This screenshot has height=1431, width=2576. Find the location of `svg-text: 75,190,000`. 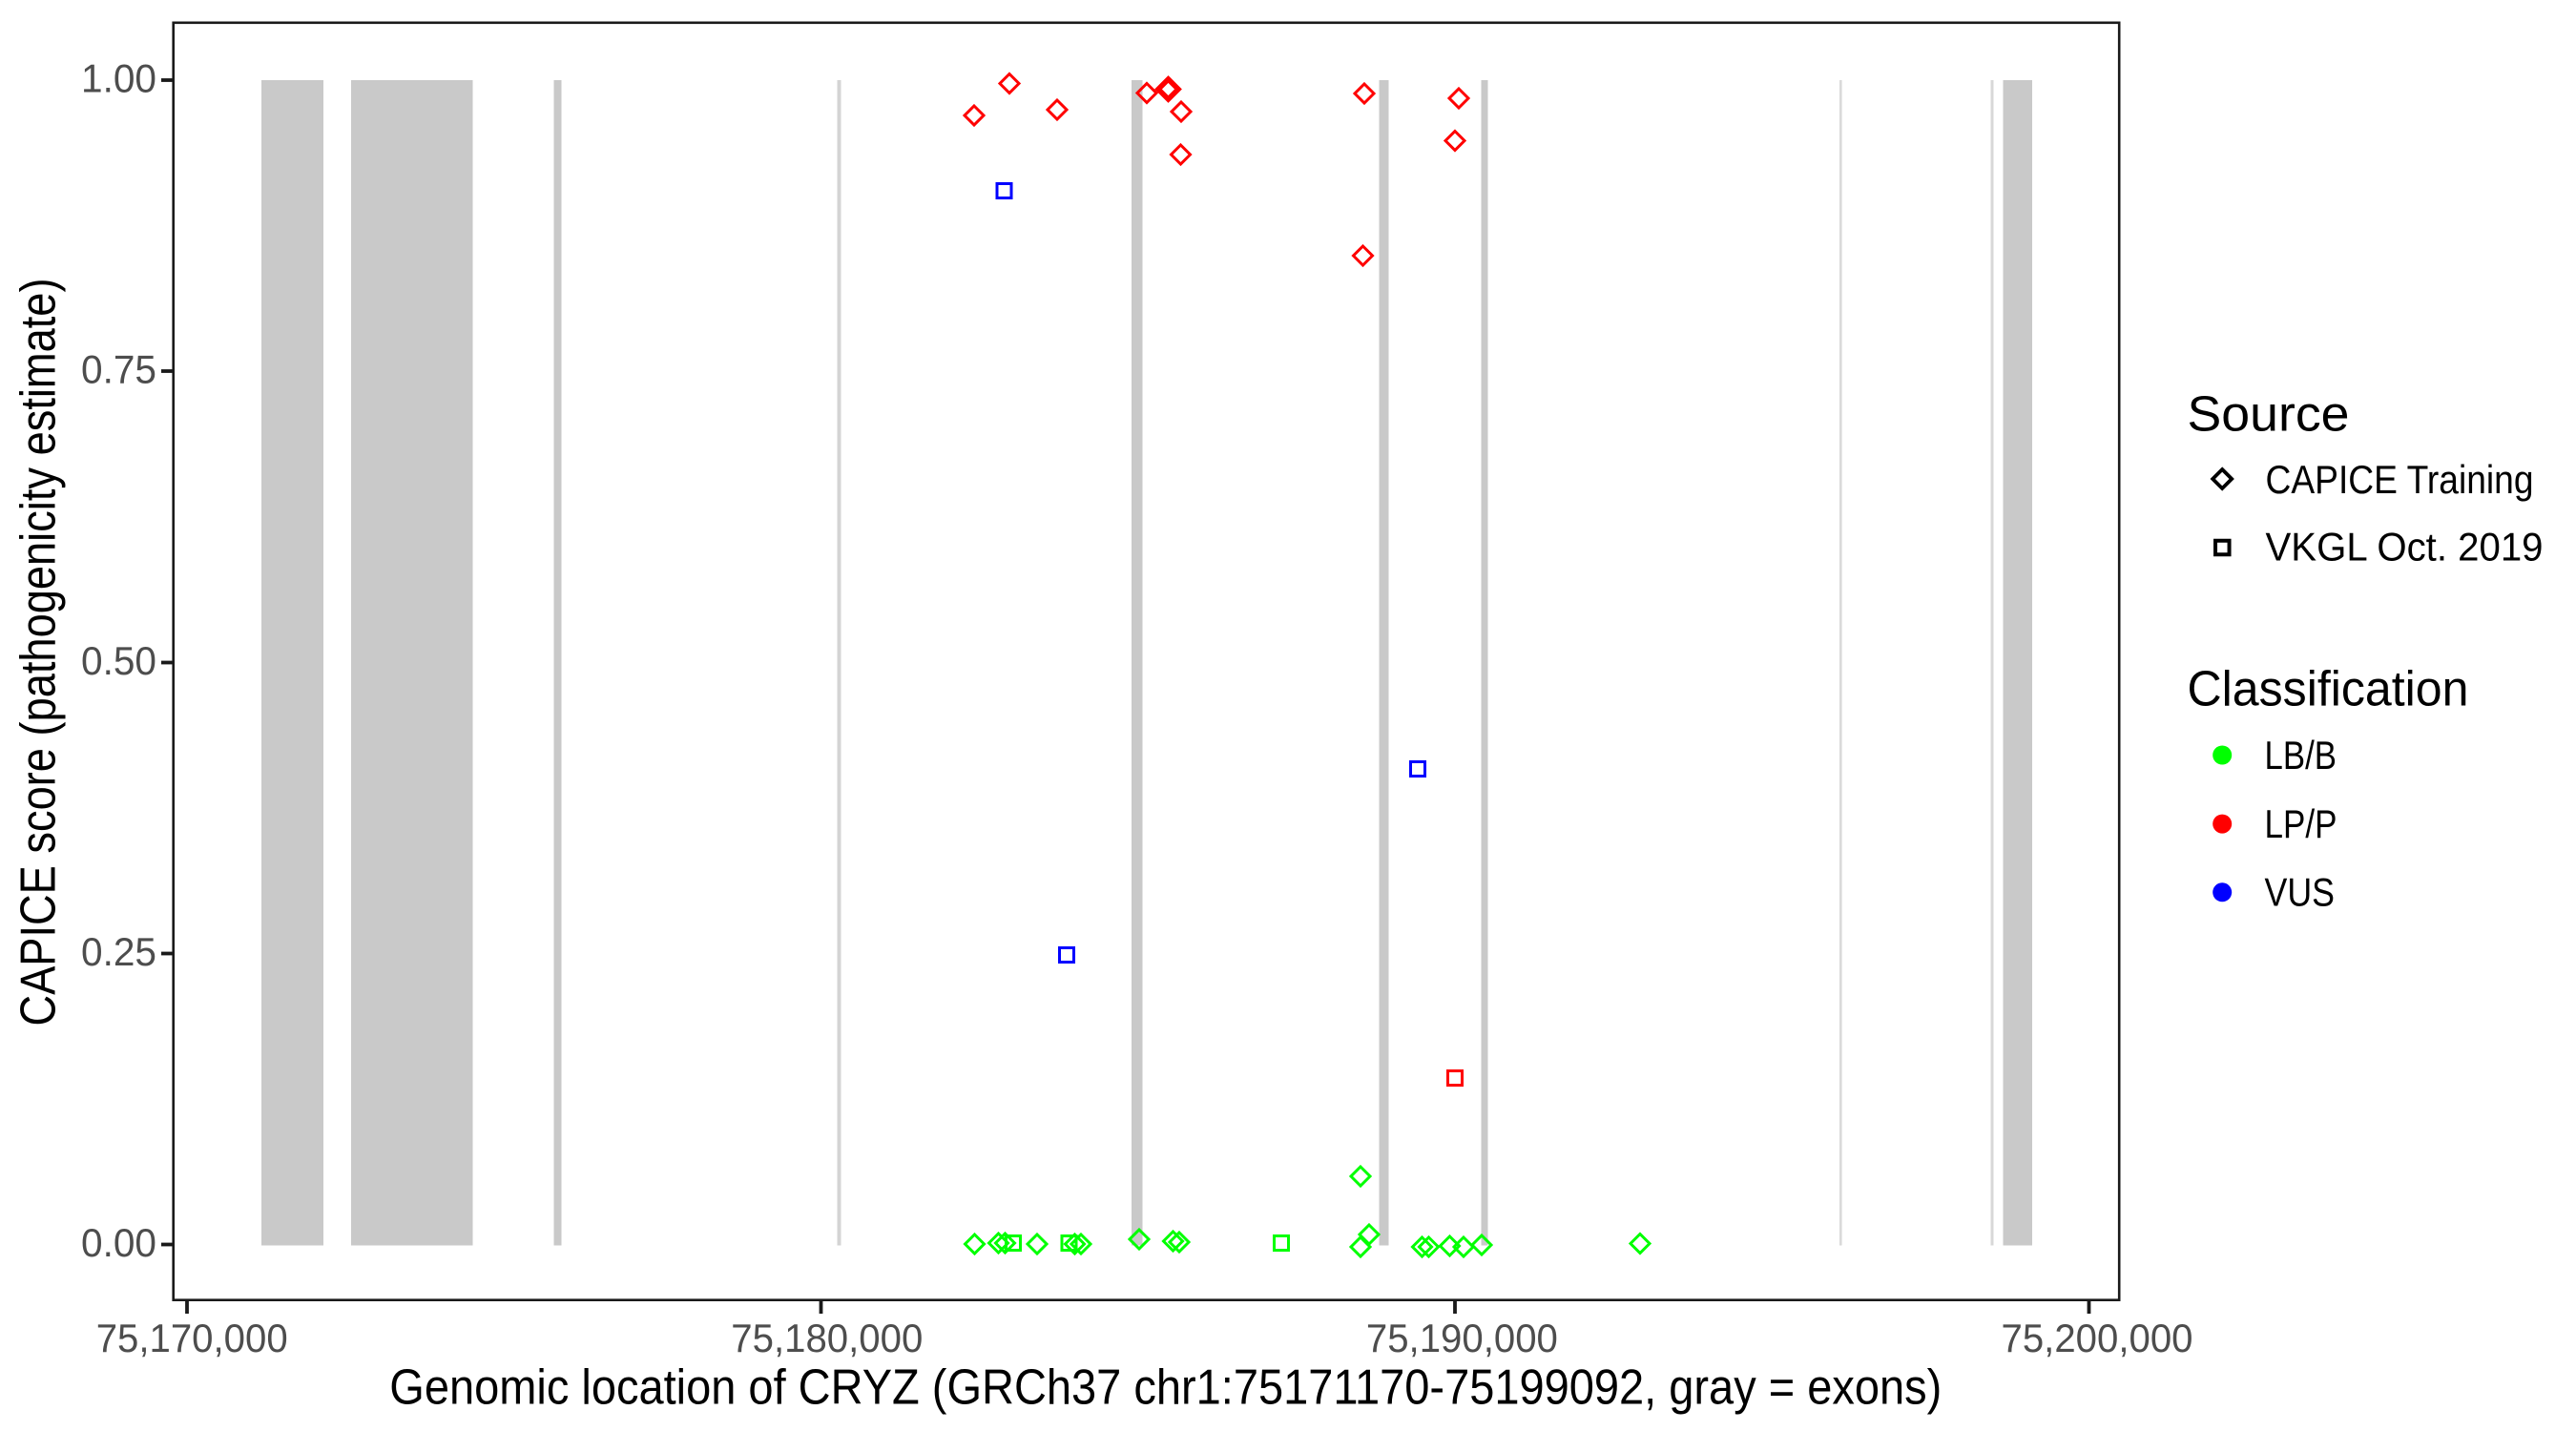

svg-text: 75,190,000 is located at coordinates (1462, 1338).